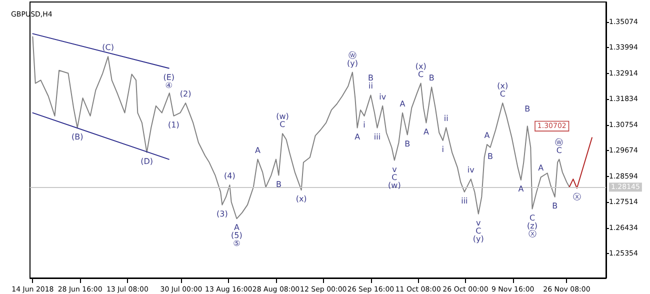 Image resolution: width=650 pixels, height=294 pixels. I want to click on annotation: (3), so click(222, 213).